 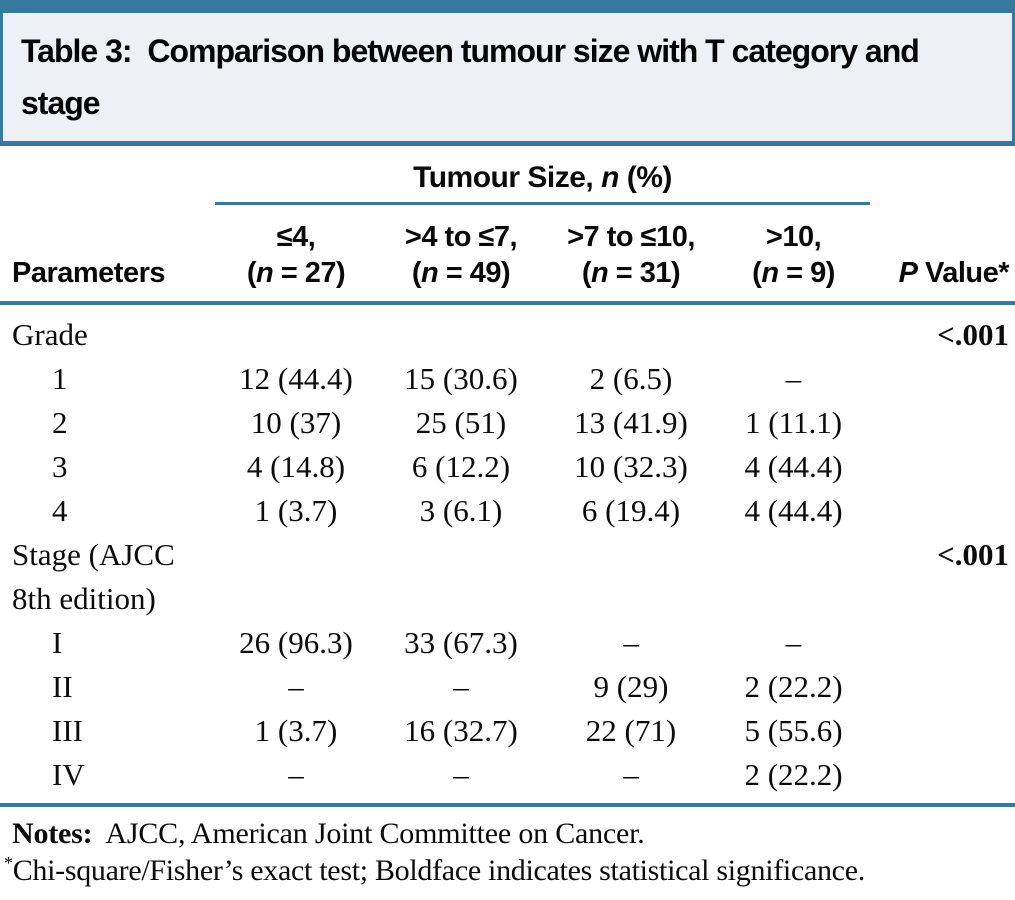 I want to click on table-row-stage-iii: III 1 (3.7) 16 (32.7) 22 (71) 5 (55.6), so click(x=507, y=731).